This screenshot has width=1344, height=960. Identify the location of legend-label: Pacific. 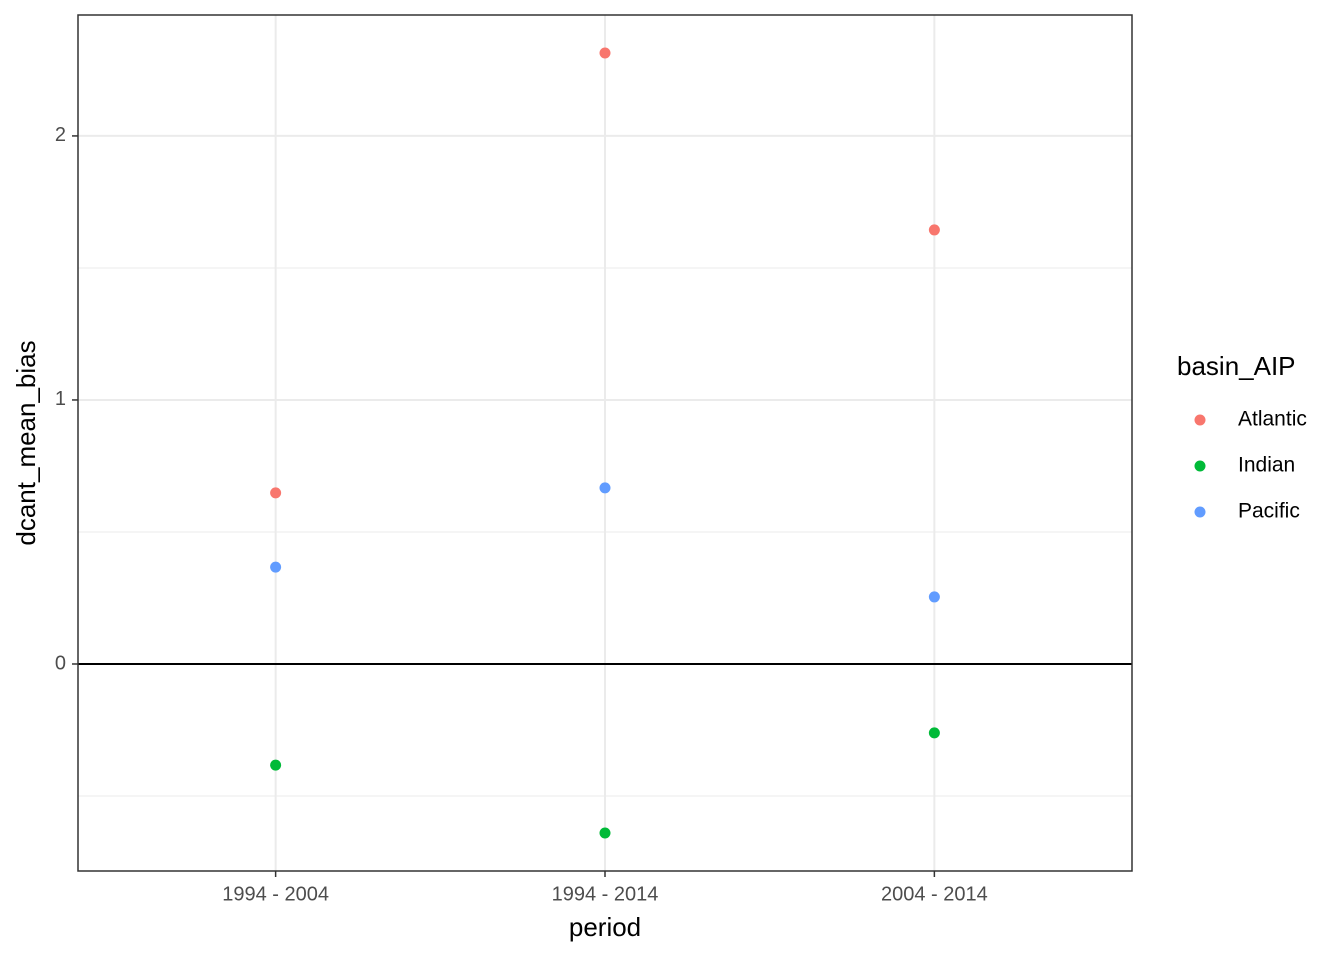
(1269, 511).